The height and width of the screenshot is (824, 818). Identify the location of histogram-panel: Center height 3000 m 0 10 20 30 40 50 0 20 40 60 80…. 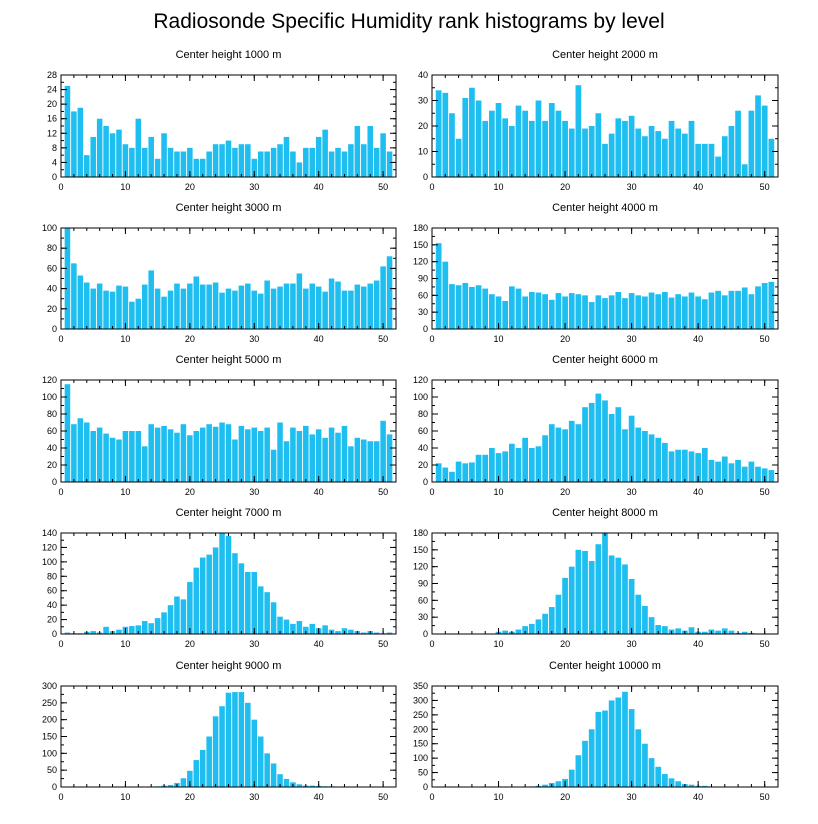
(219, 273).